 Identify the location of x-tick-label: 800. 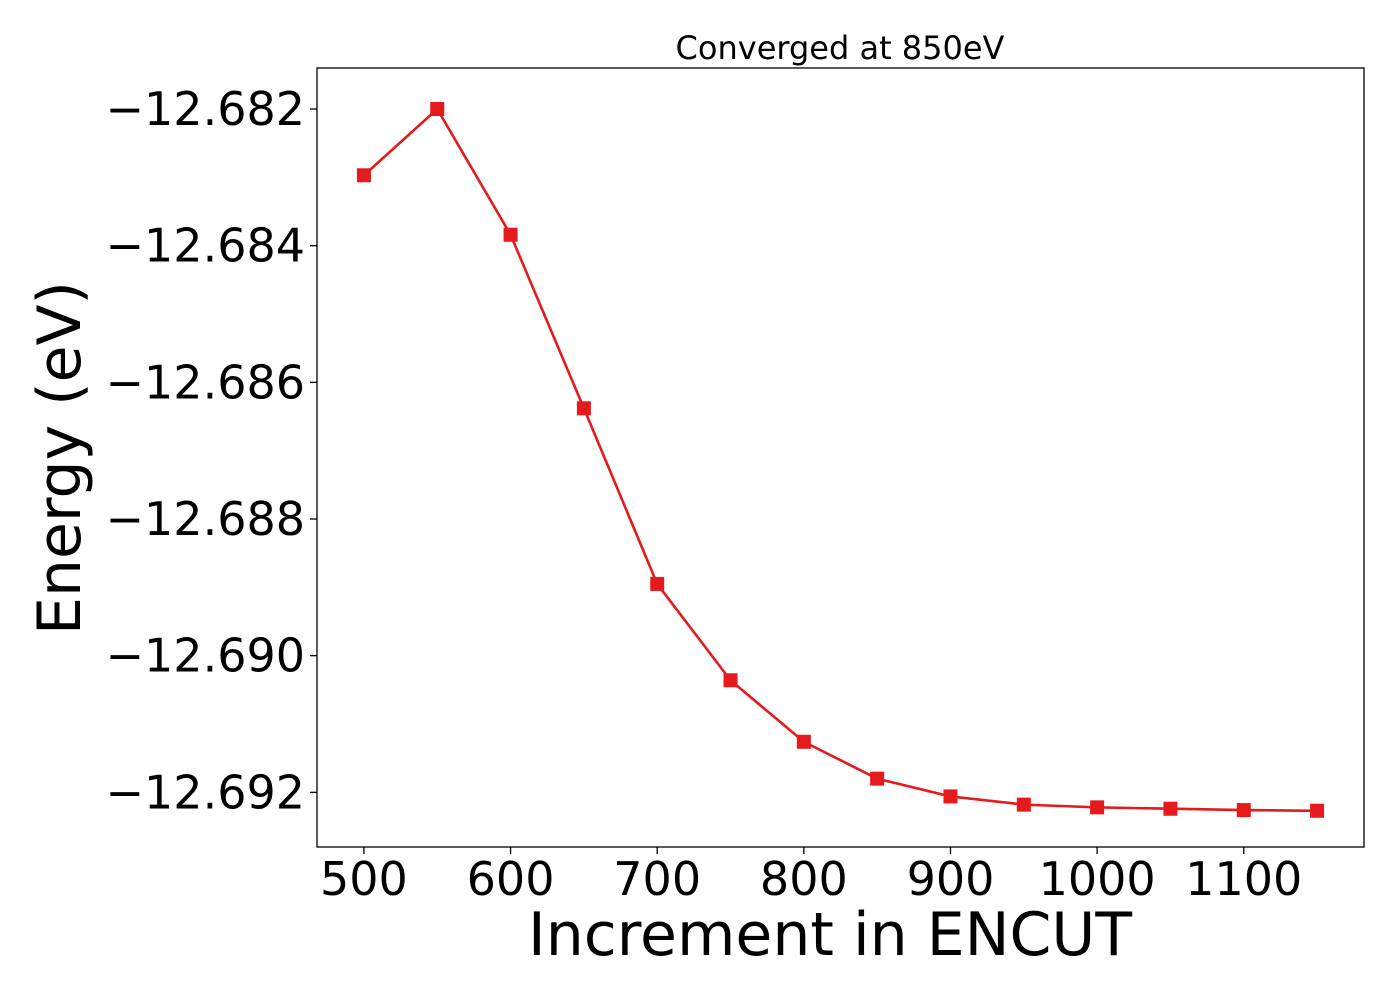
(804, 879).